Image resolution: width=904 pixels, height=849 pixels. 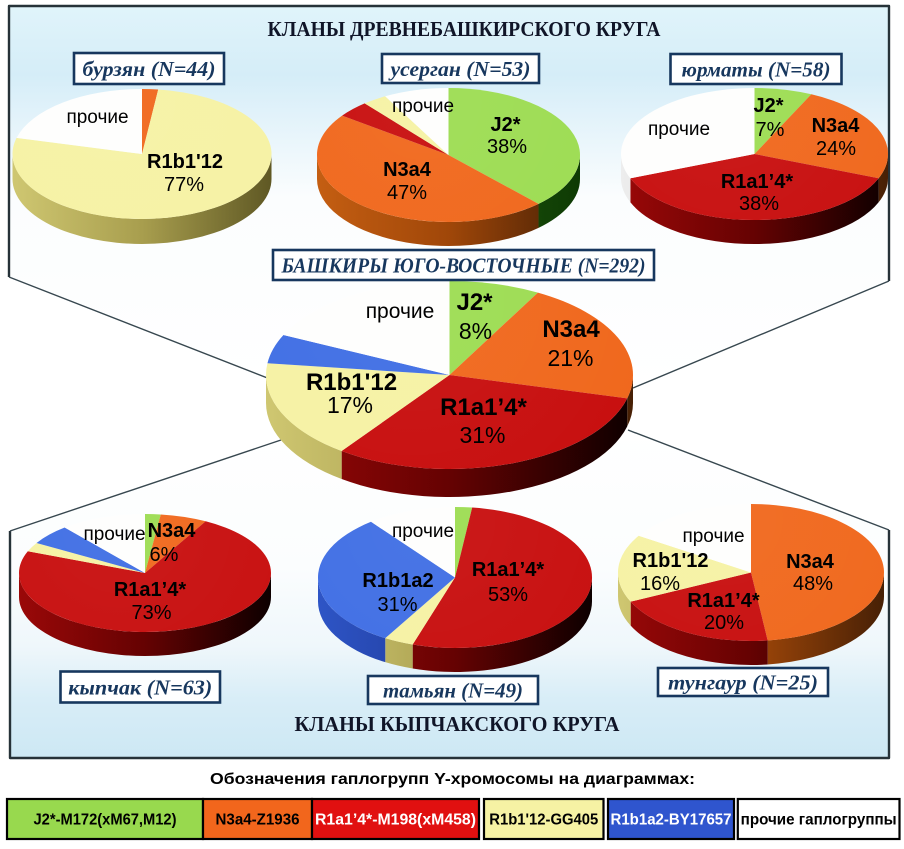 I want to click on svg-text: 47%, so click(x=407, y=193).